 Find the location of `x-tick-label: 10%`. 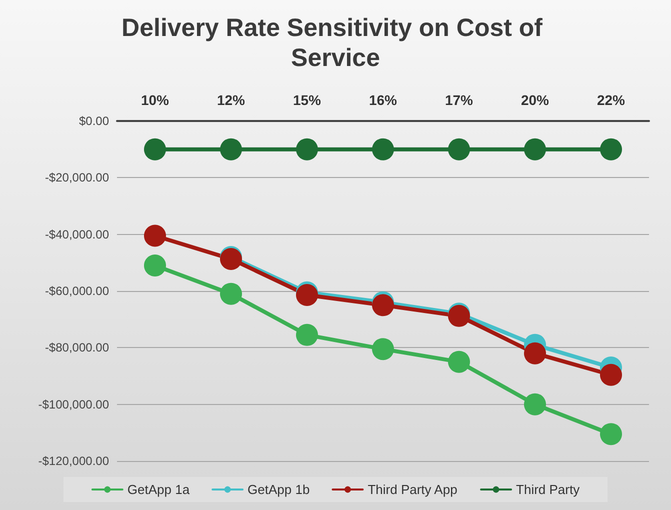

x-tick-label: 10% is located at coordinates (155, 100).